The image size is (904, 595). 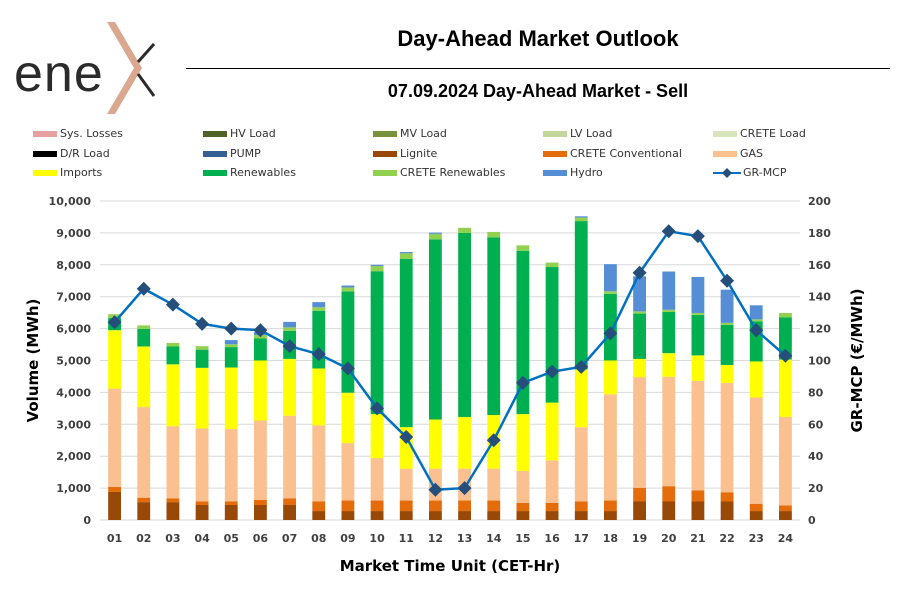 I want to click on legend-item-lignite: Lignite, so click(x=405, y=153).